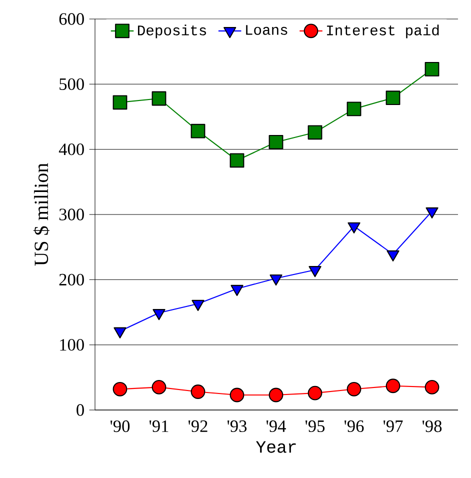 The width and height of the screenshot is (471, 478). Describe the element at coordinates (159, 426) in the screenshot. I see `x-tick-label: '91` at that location.